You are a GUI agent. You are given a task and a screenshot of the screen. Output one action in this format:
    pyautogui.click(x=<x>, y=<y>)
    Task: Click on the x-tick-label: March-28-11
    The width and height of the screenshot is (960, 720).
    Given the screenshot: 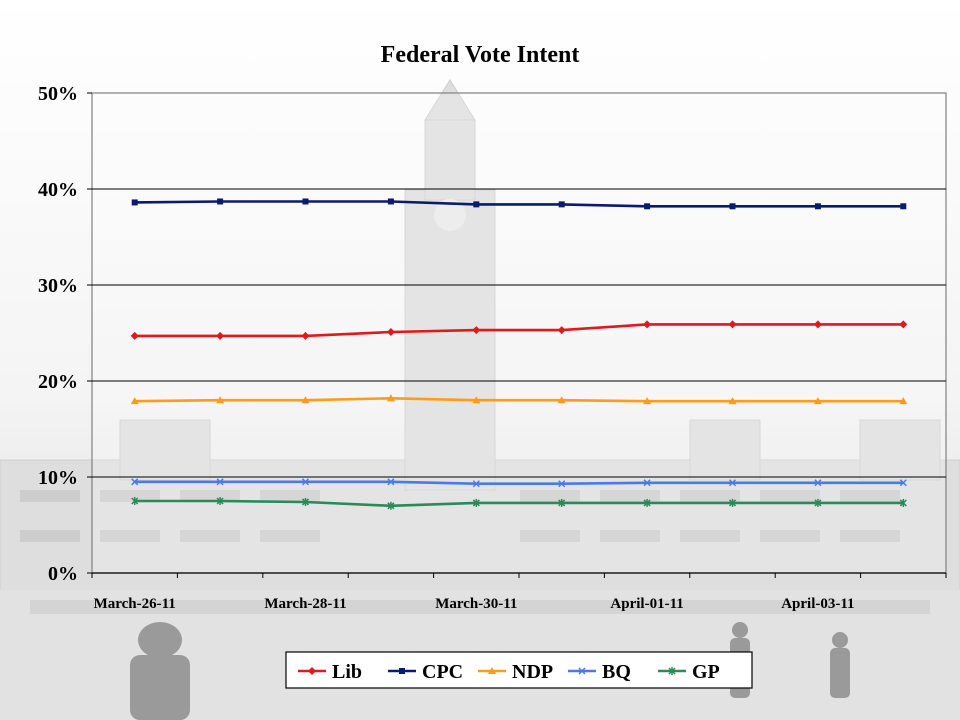 What is the action you would take?
    pyautogui.click(x=305, y=604)
    